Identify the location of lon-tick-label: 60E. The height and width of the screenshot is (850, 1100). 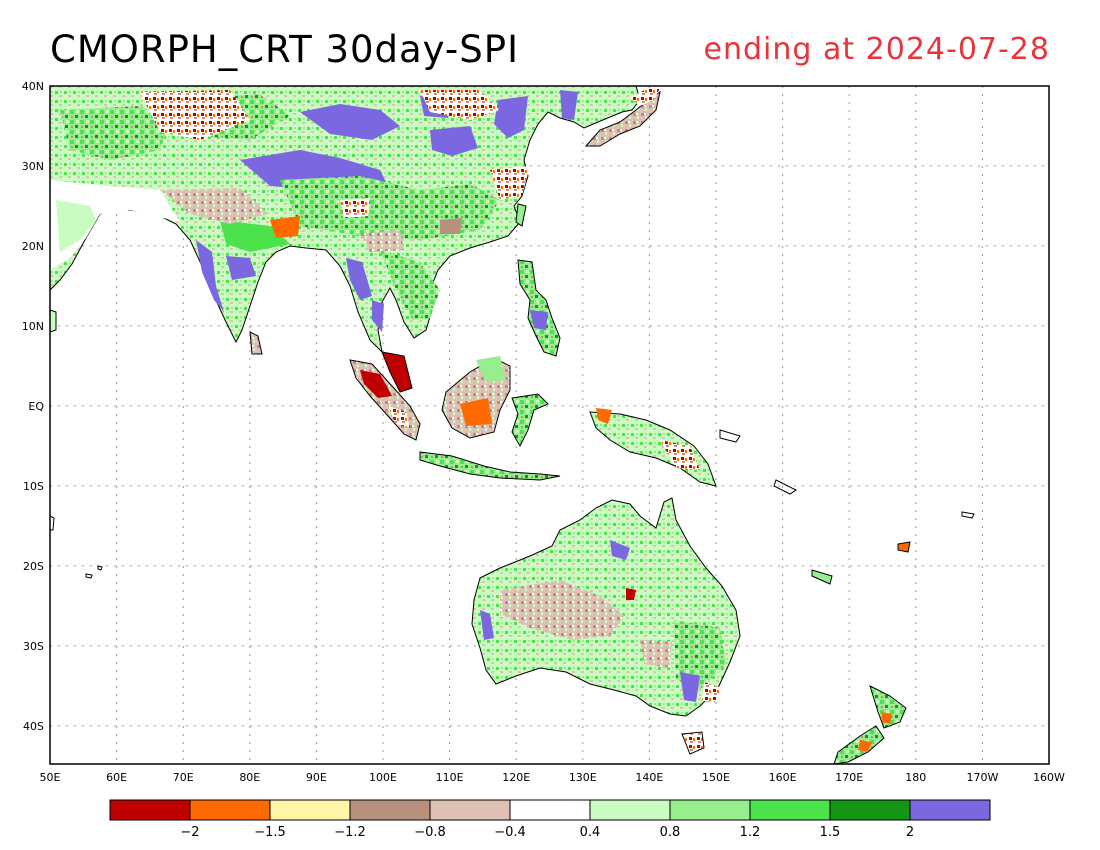
(116, 777).